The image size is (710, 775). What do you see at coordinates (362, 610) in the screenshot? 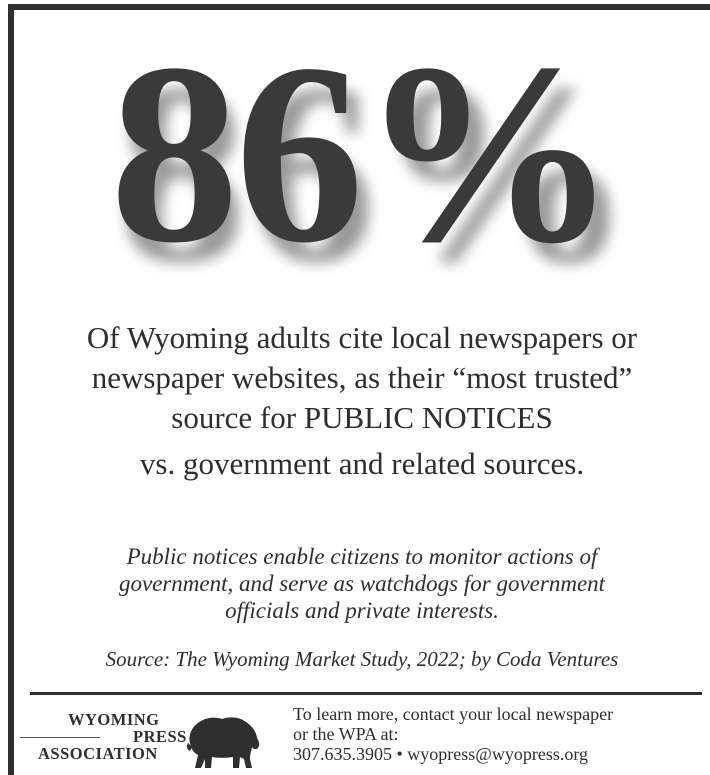
I see `quote-line-3: officials and private interests.` at bounding box center [362, 610].